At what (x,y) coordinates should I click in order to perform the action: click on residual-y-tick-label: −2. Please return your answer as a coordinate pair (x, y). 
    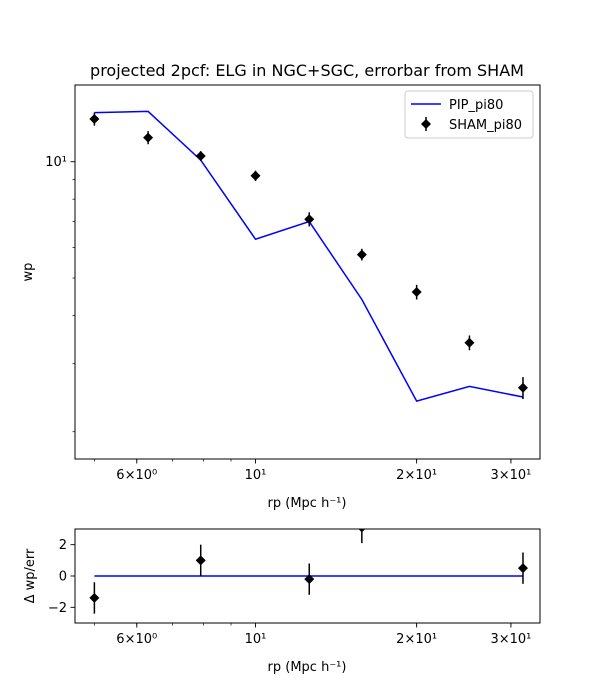
    Looking at the image, I should click on (57, 608).